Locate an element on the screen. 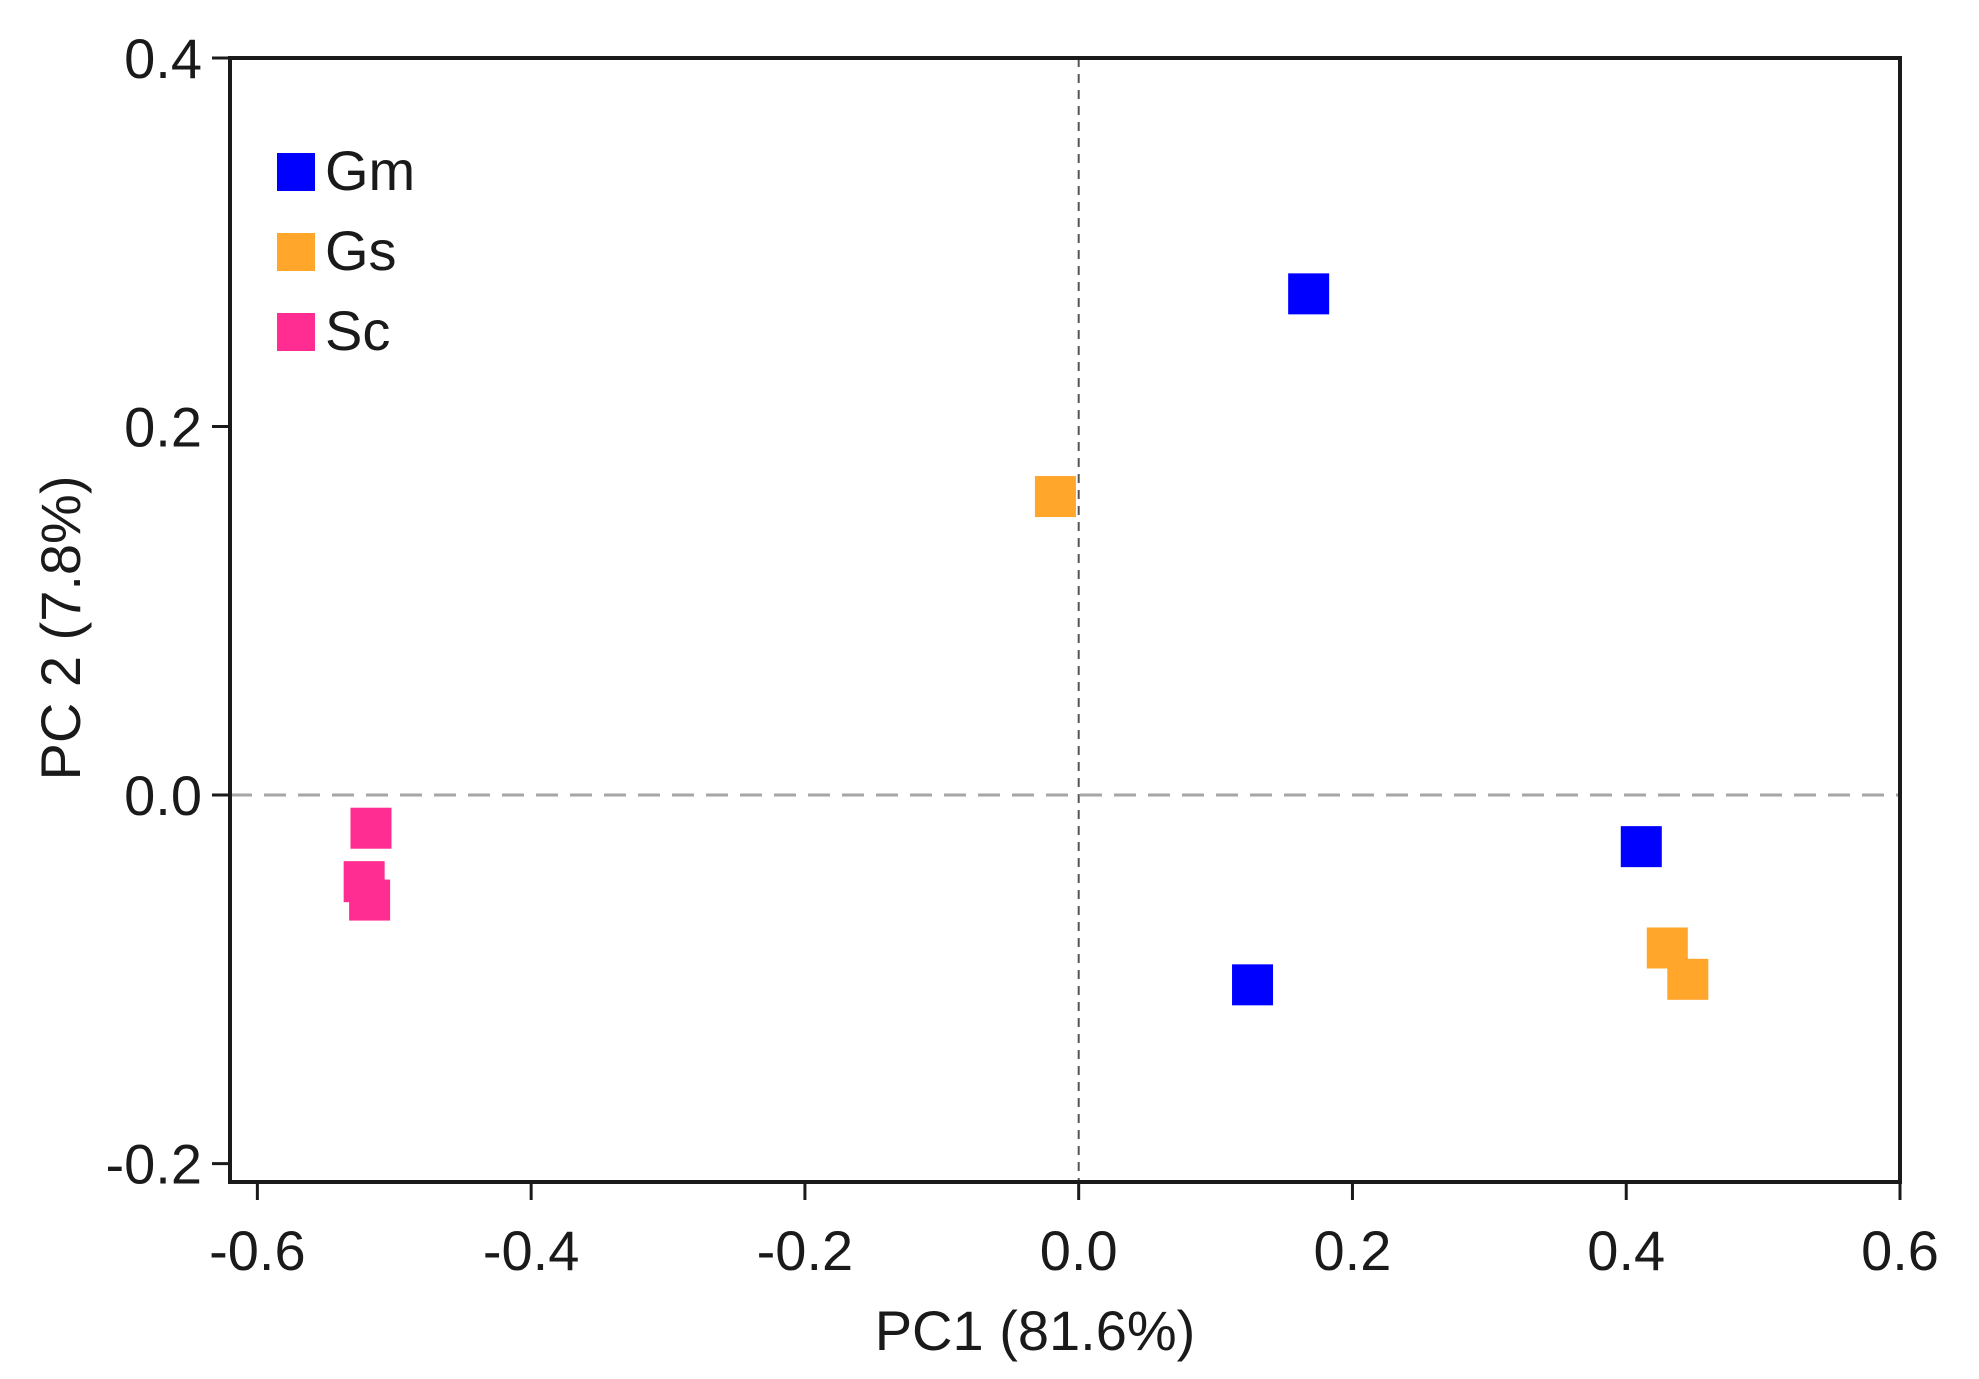  x-axis-title: PC1 (81.6%) is located at coordinates (1035, 1330).